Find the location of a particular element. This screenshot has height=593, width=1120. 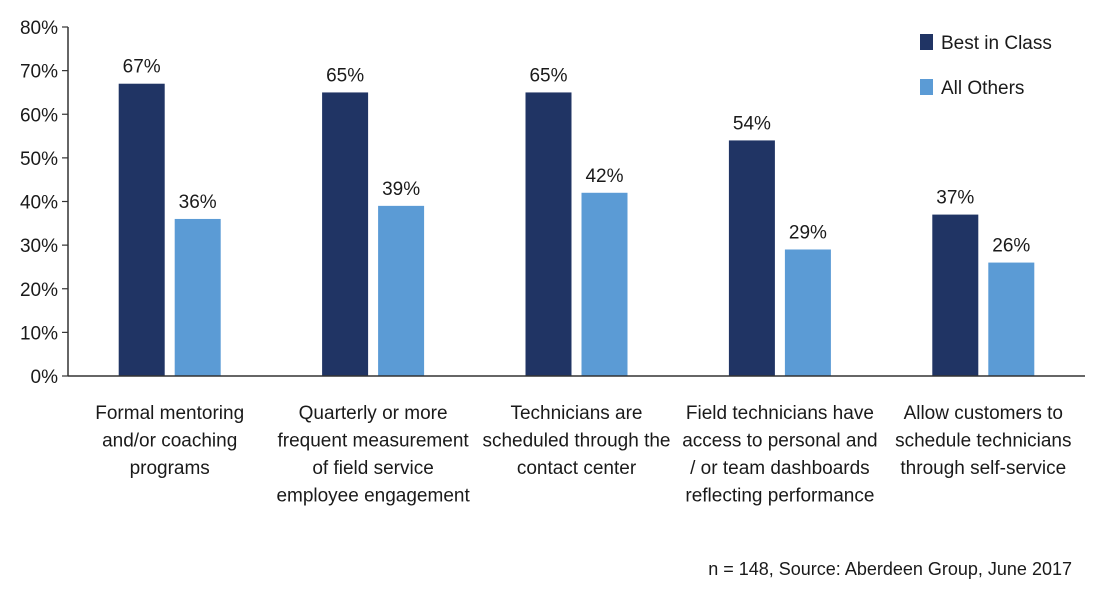

y-tick-label: 10% is located at coordinates (39, 333).